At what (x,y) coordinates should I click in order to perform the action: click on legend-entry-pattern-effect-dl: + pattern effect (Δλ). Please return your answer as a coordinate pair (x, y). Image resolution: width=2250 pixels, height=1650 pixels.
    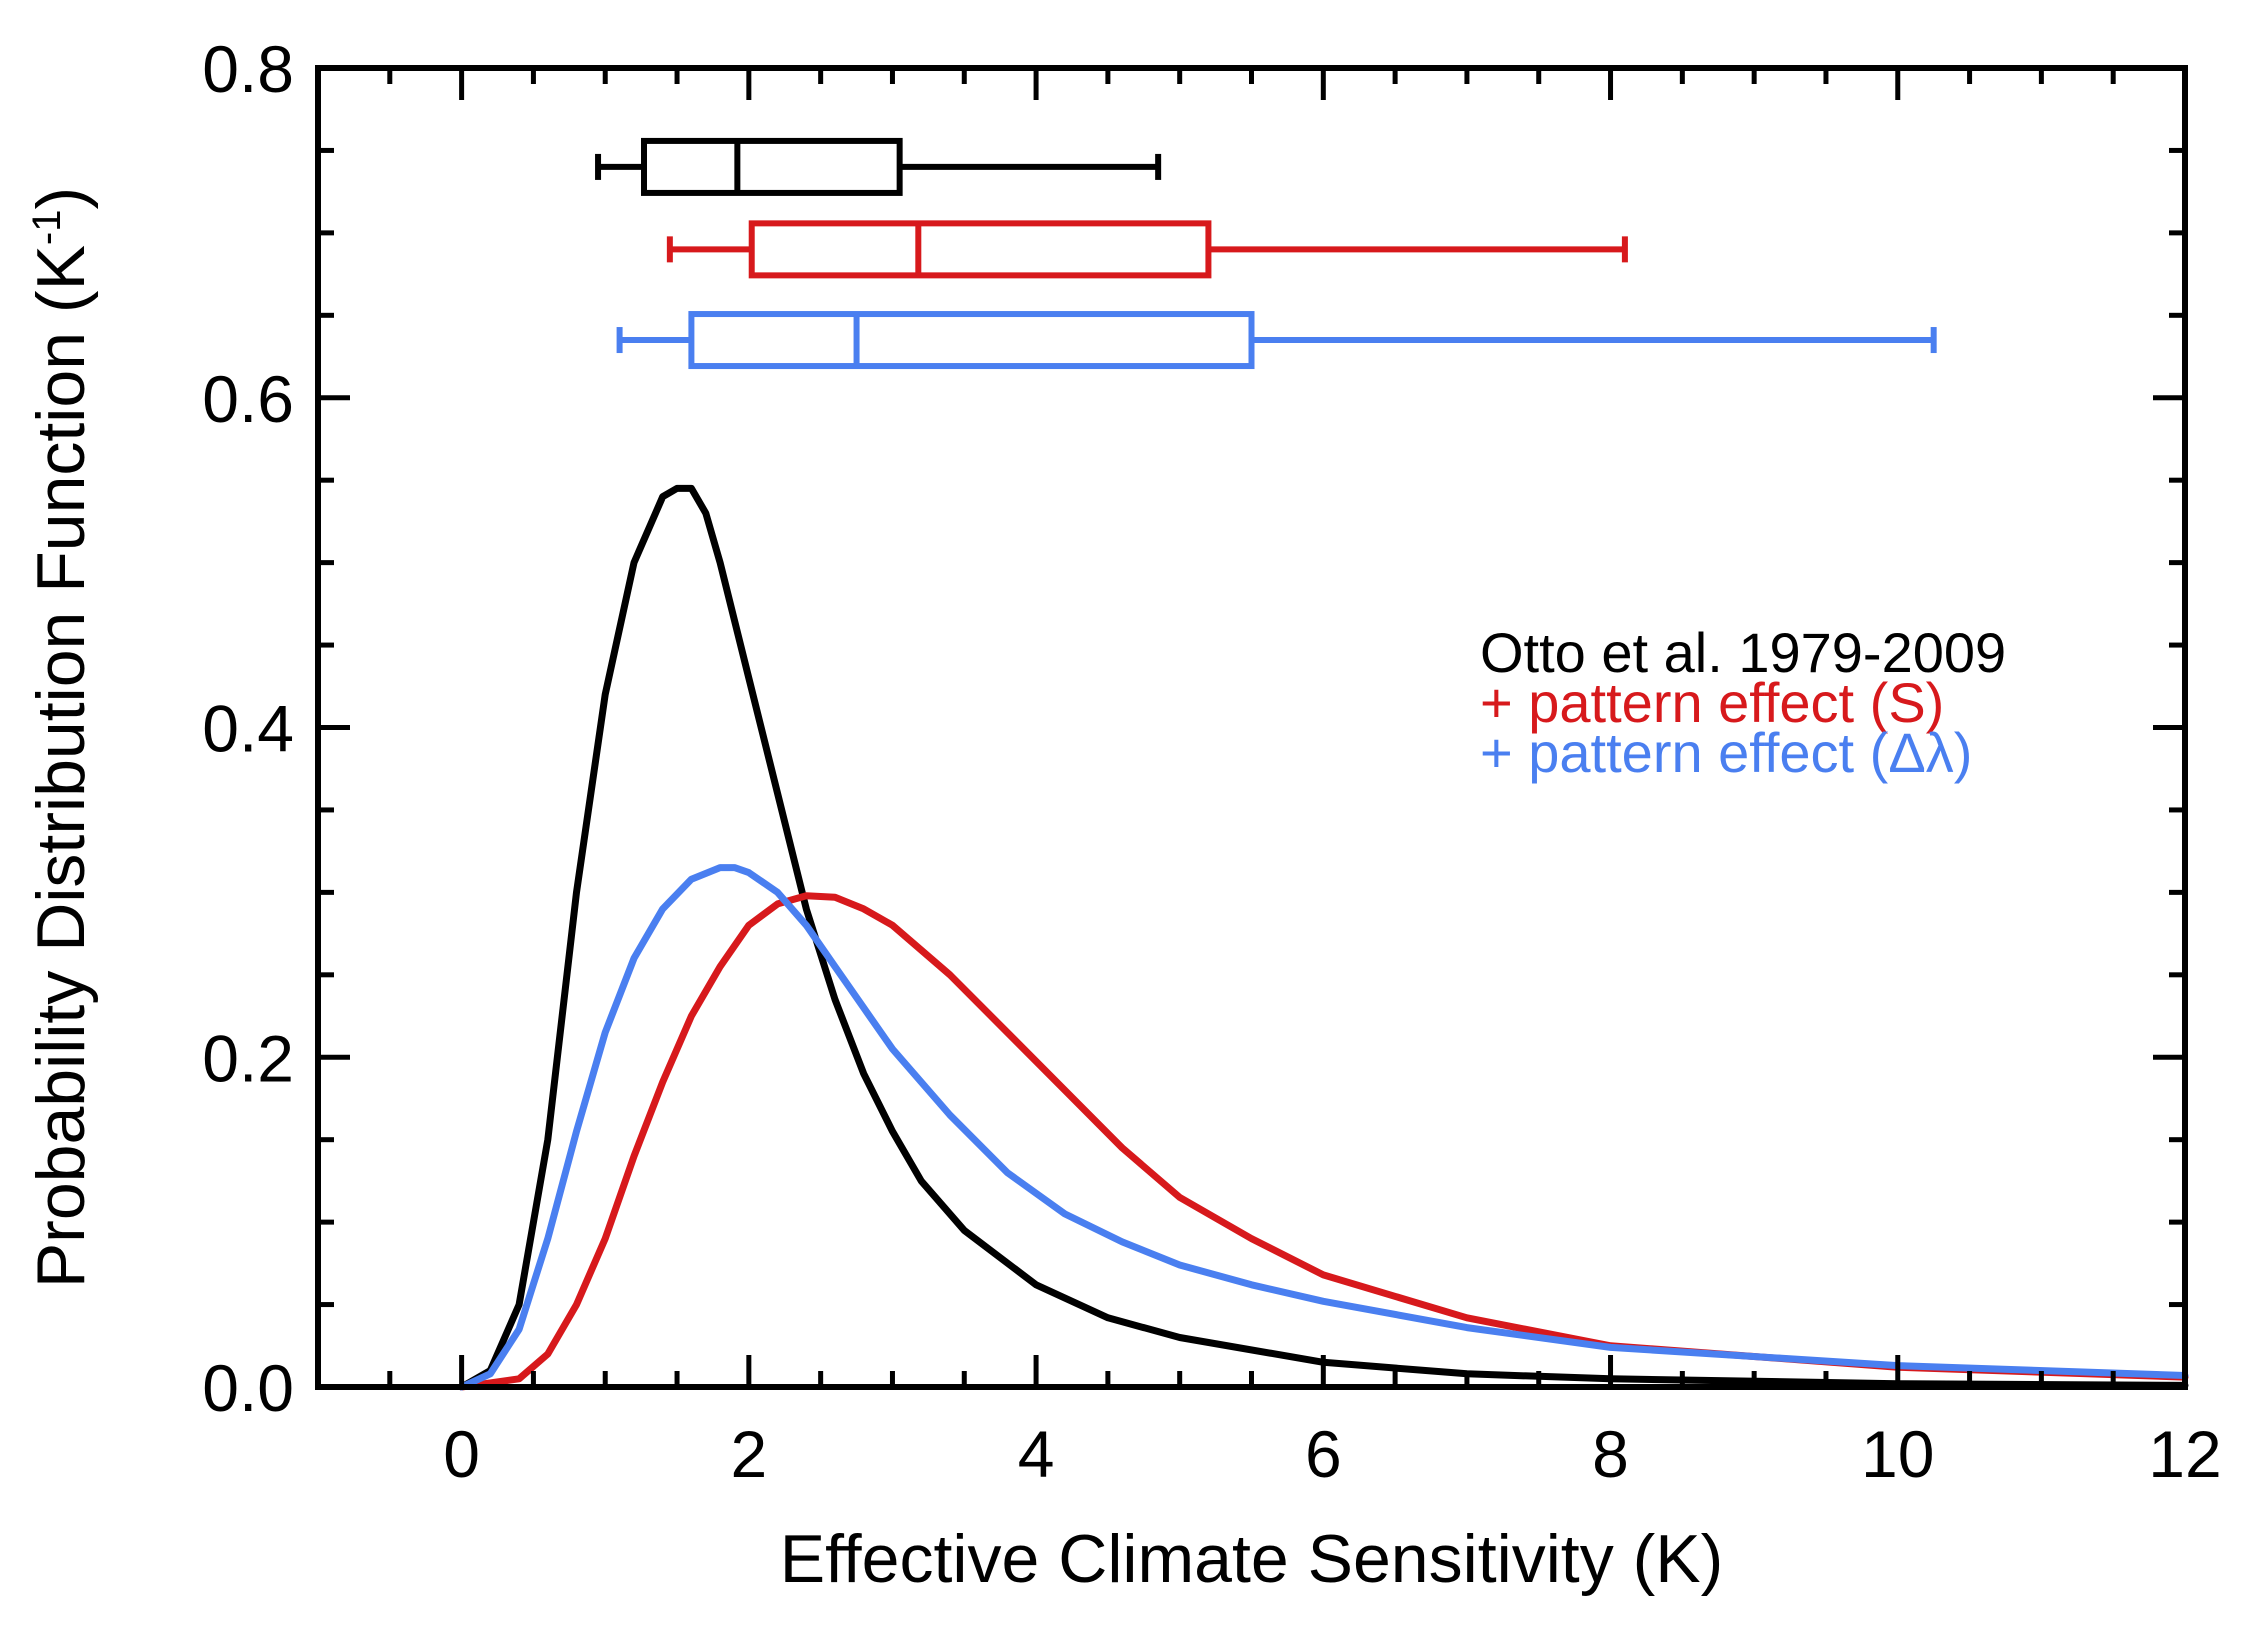
    Looking at the image, I should click on (1726, 752).